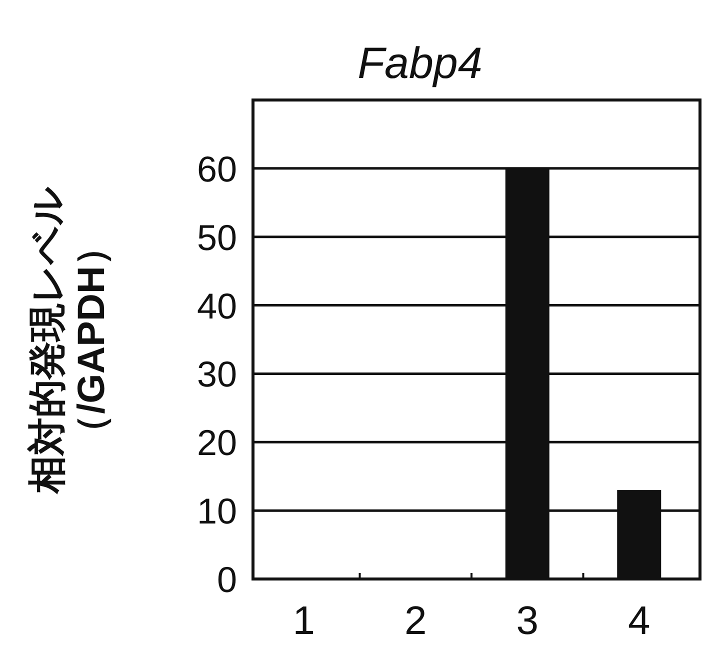 The width and height of the screenshot is (703, 654). Describe the element at coordinates (639, 621) in the screenshot. I see `x-tick-label: 4` at that location.